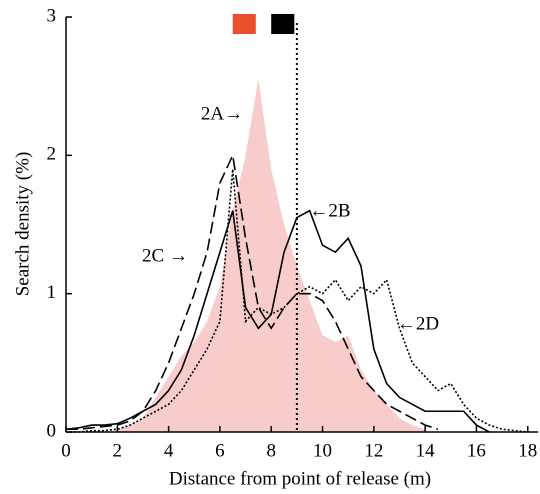 The width and height of the screenshot is (540, 494). What do you see at coordinates (52, 15) in the screenshot?
I see `y-tick-label: 3` at bounding box center [52, 15].